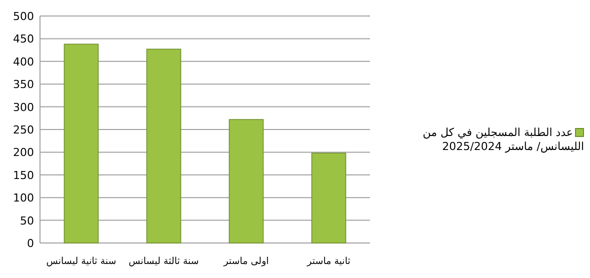 The height and width of the screenshot is (278, 590). Describe the element at coordinates (30, 243) in the screenshot. I see `y-tick-label: 0` at that location.